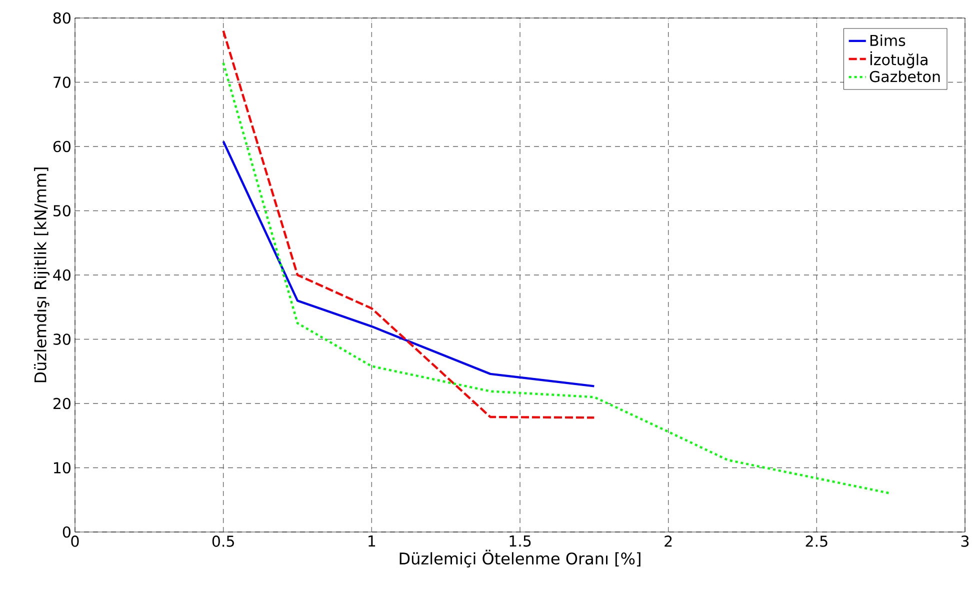 The width and height of the screenshot is (973, 599). I want to click on x-tick-label: 2, so click(668, 541).